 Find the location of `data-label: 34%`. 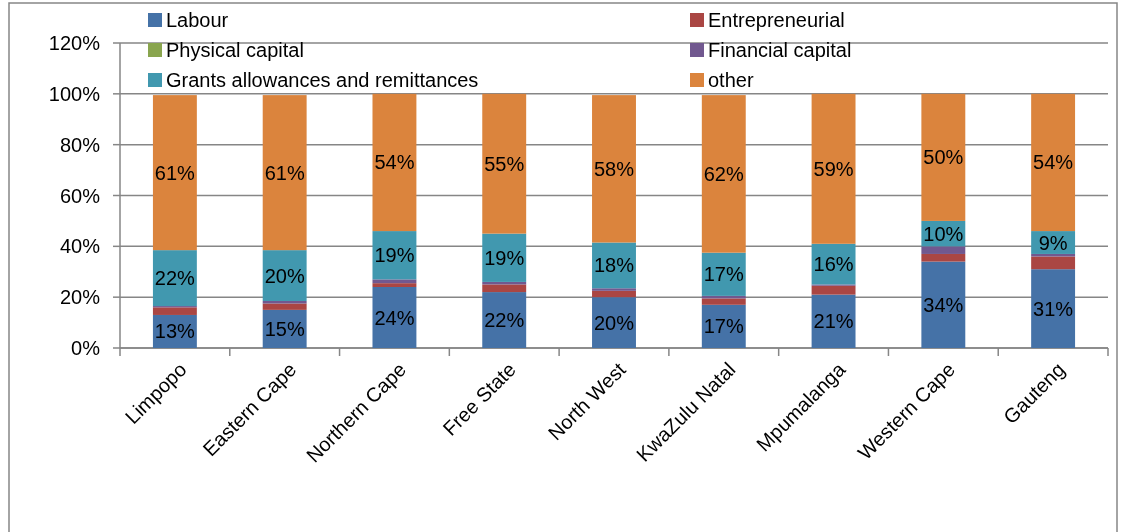

data-label: 34% is located at coordinates (943, 304).